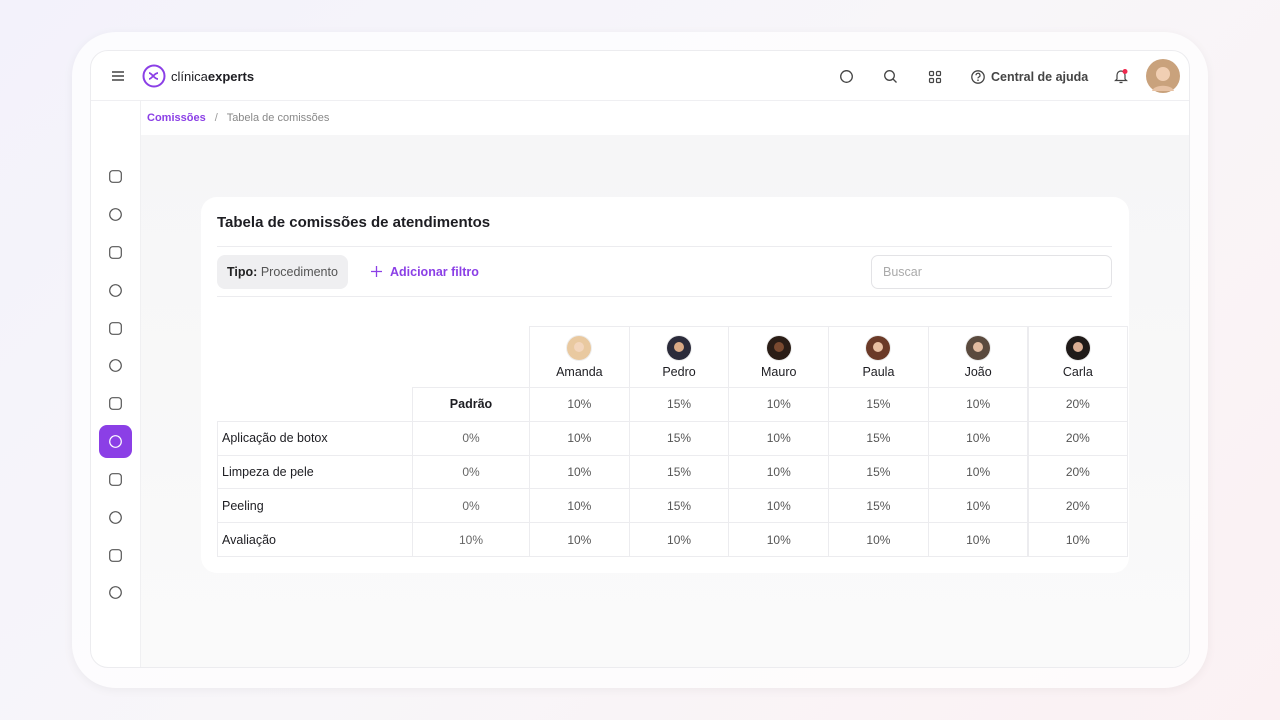 The width and height of the screenshot is (1280, 720). Describe the element at coordinates (640, 76) in the screenshot. I see `top-bar: clínicaexperts Central de ajuda` at that location.